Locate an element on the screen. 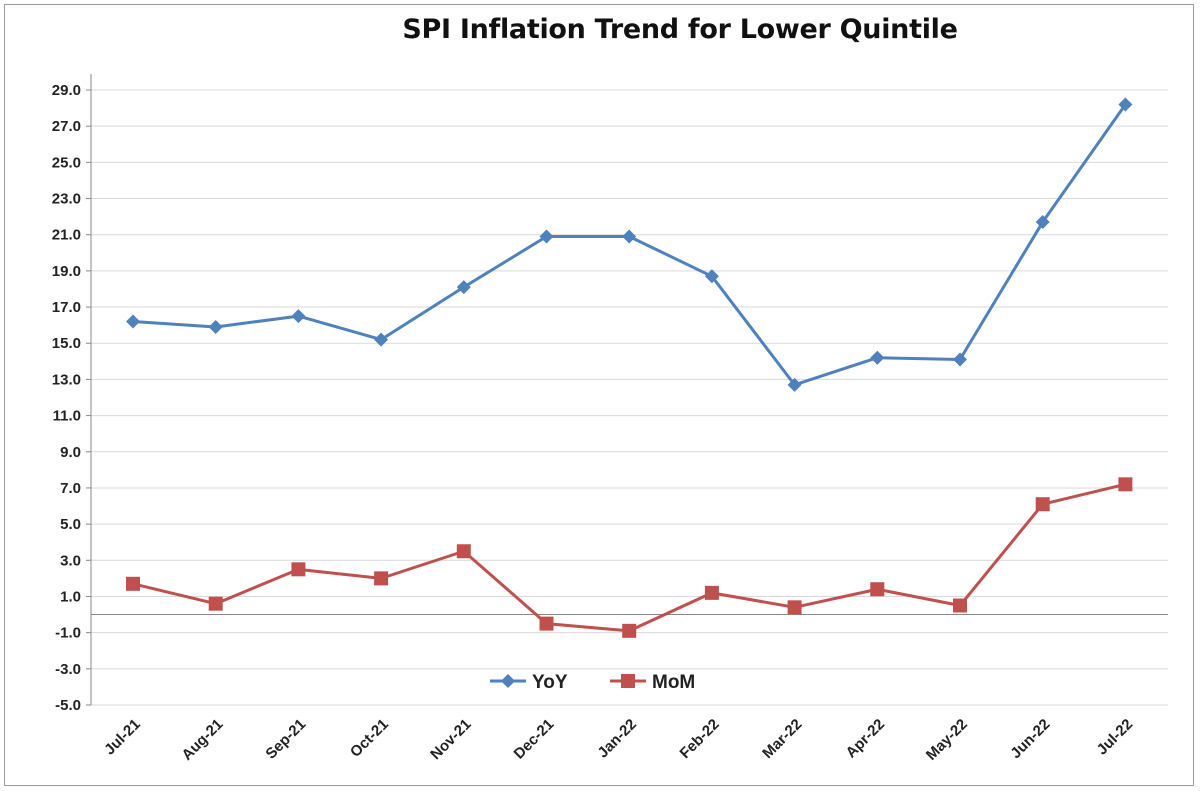  y-tick-label: -3.0 is located at coordinates (68, 669).